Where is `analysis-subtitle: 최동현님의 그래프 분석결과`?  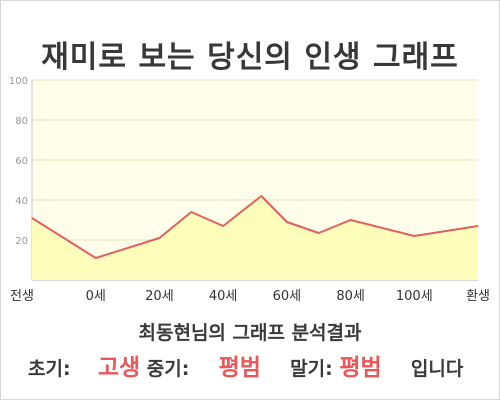 analysis-subtitle: 최동현님의 그래프 분석결과 is located at coordinates (250, 333).